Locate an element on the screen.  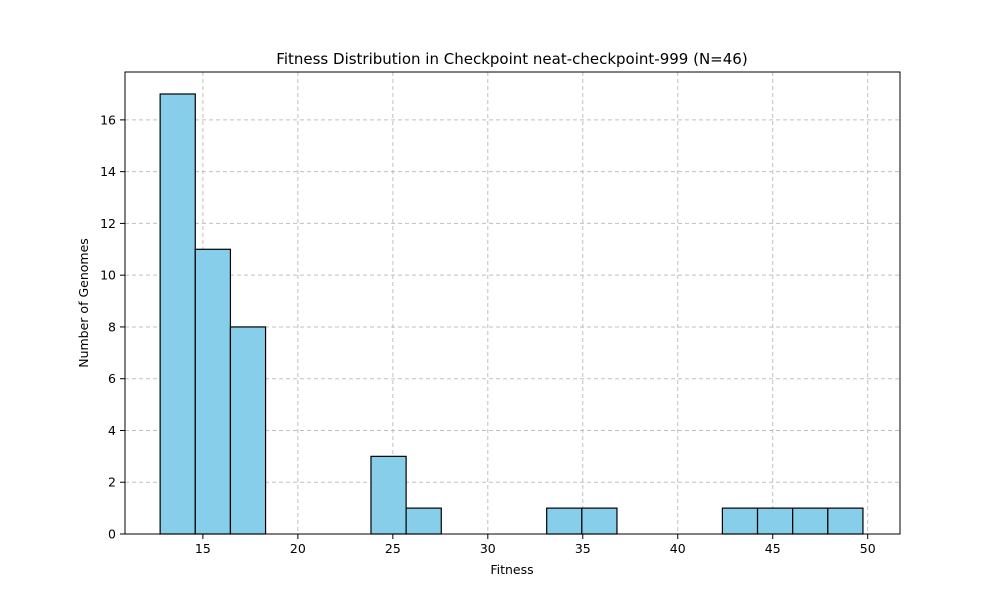
y-axis-ticks: 0 2 4 6 8 10 12 14 16 is located at coordinates (112, 327).